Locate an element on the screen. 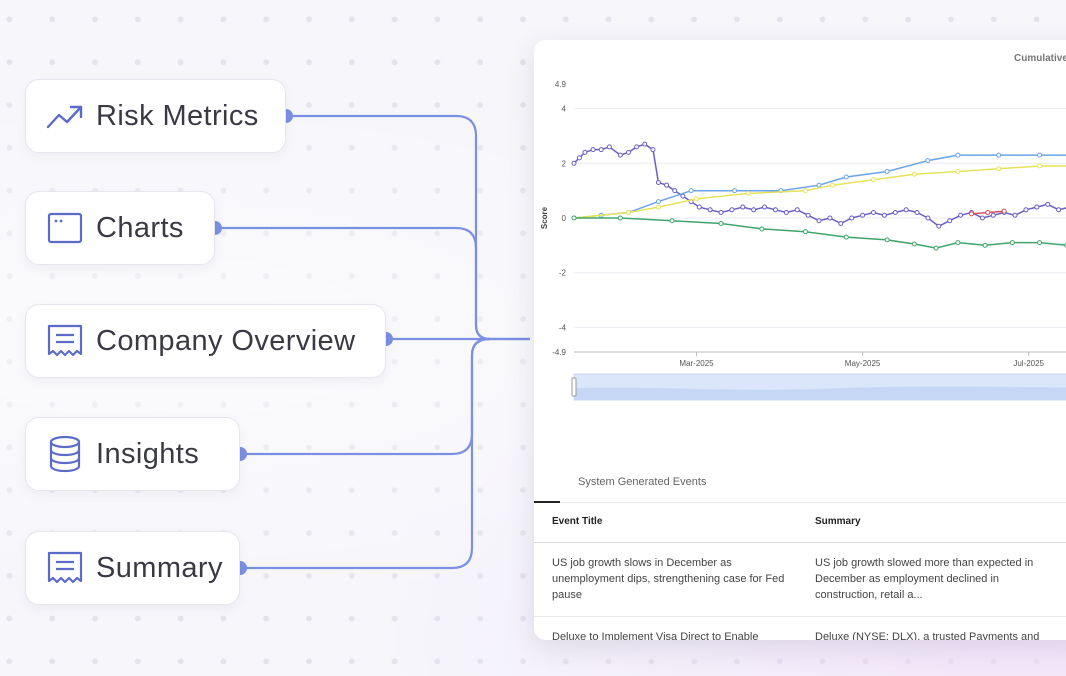 Image resolution: width=1066 pixels, height=676 pixels. trending-up-icon is located at coordinates (65, 116).